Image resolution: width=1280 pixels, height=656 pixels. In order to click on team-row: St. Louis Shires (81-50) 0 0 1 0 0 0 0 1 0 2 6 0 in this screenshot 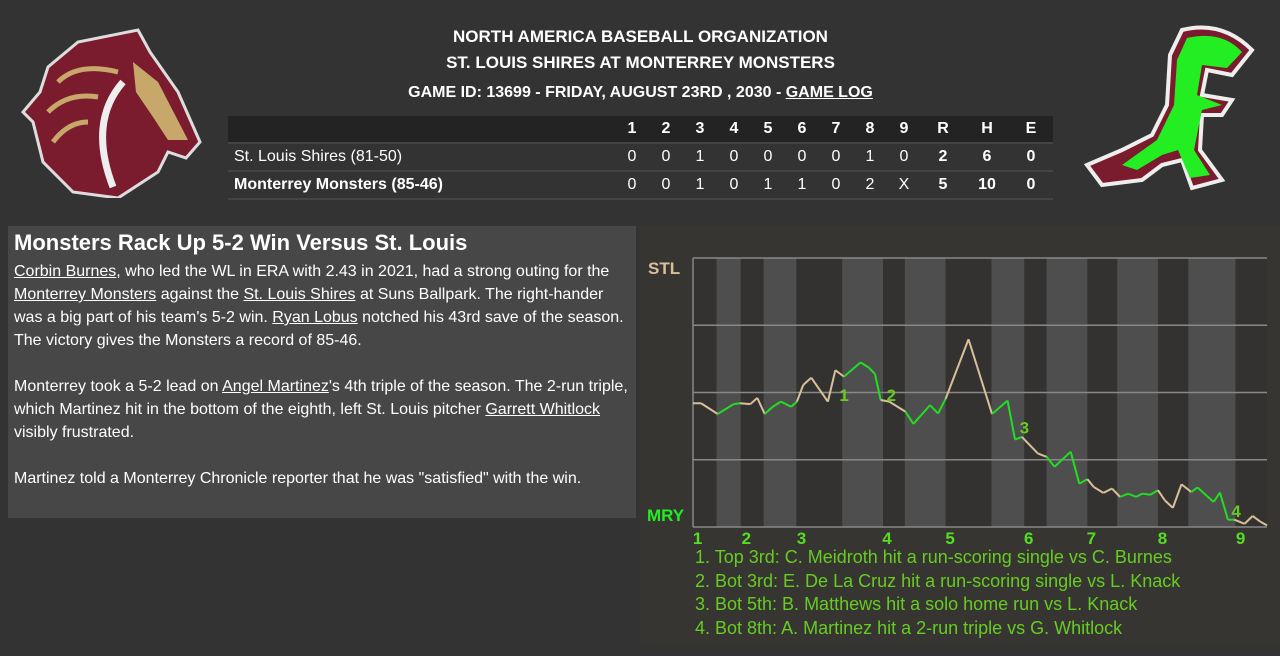, I will do `click(640, 156)`.